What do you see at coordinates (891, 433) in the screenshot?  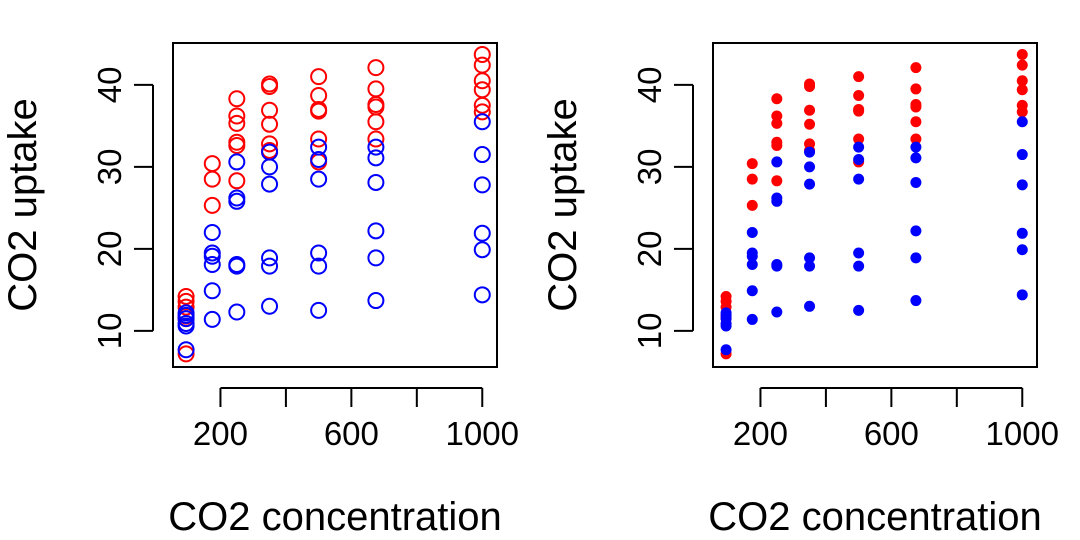 I see `x-tick-label: 600` at bounding box center [891, 433].